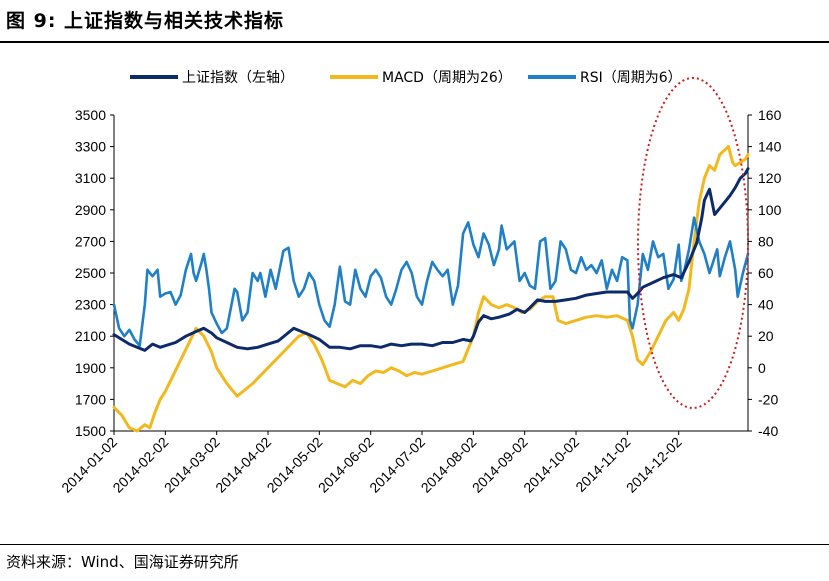 Image resolution: width=829 pixels, height=581 pixels. What do you see at coordinates (414, 42) in the screenshot?
I see `title-divider` at bounding box center [414, 42].